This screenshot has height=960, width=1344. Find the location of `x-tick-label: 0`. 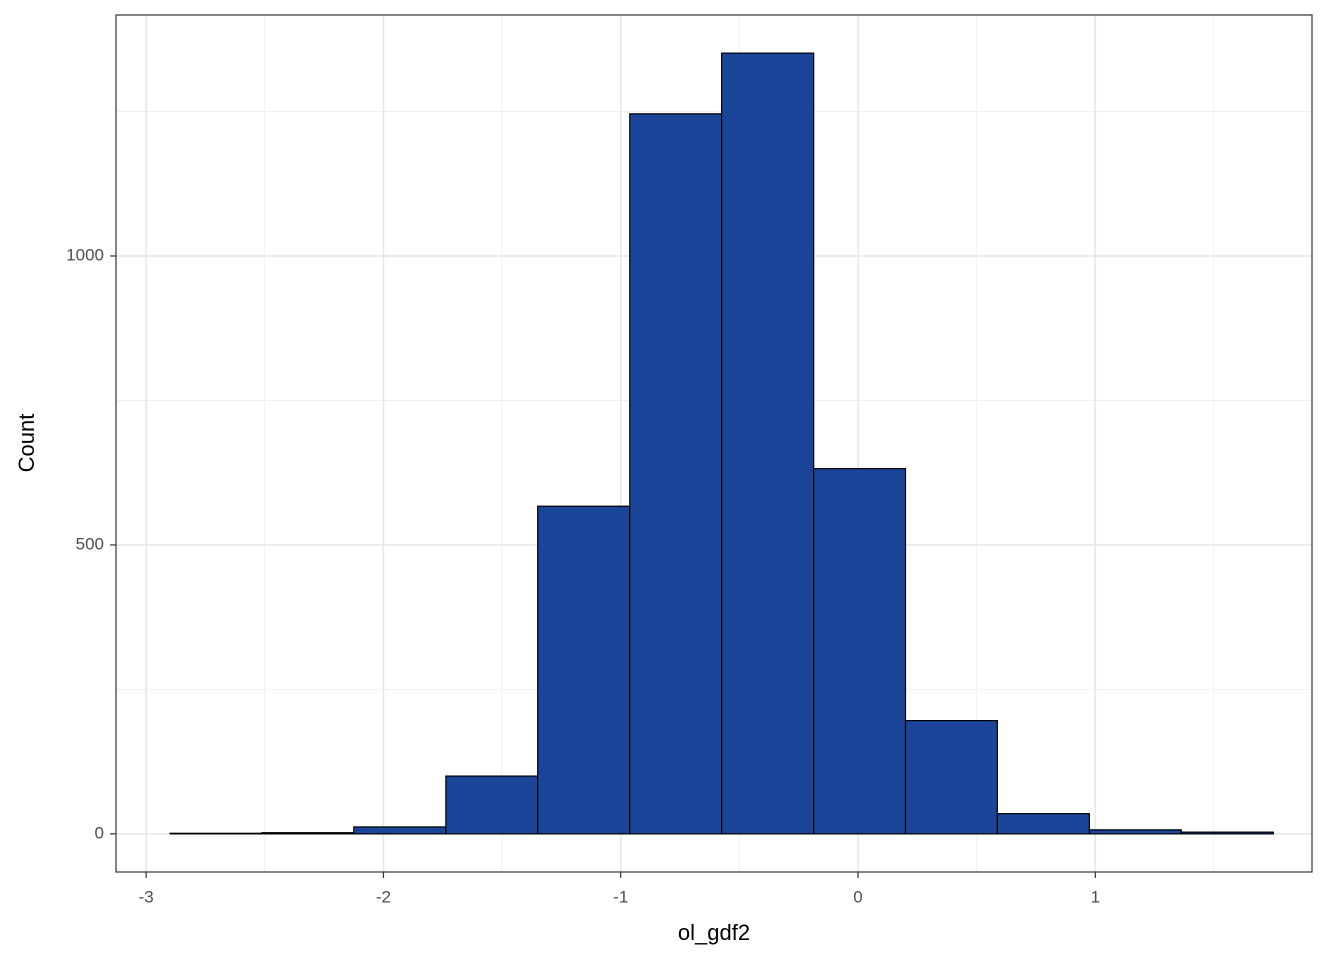

x-tick-label: 0 is located at coordinates (857, 896).